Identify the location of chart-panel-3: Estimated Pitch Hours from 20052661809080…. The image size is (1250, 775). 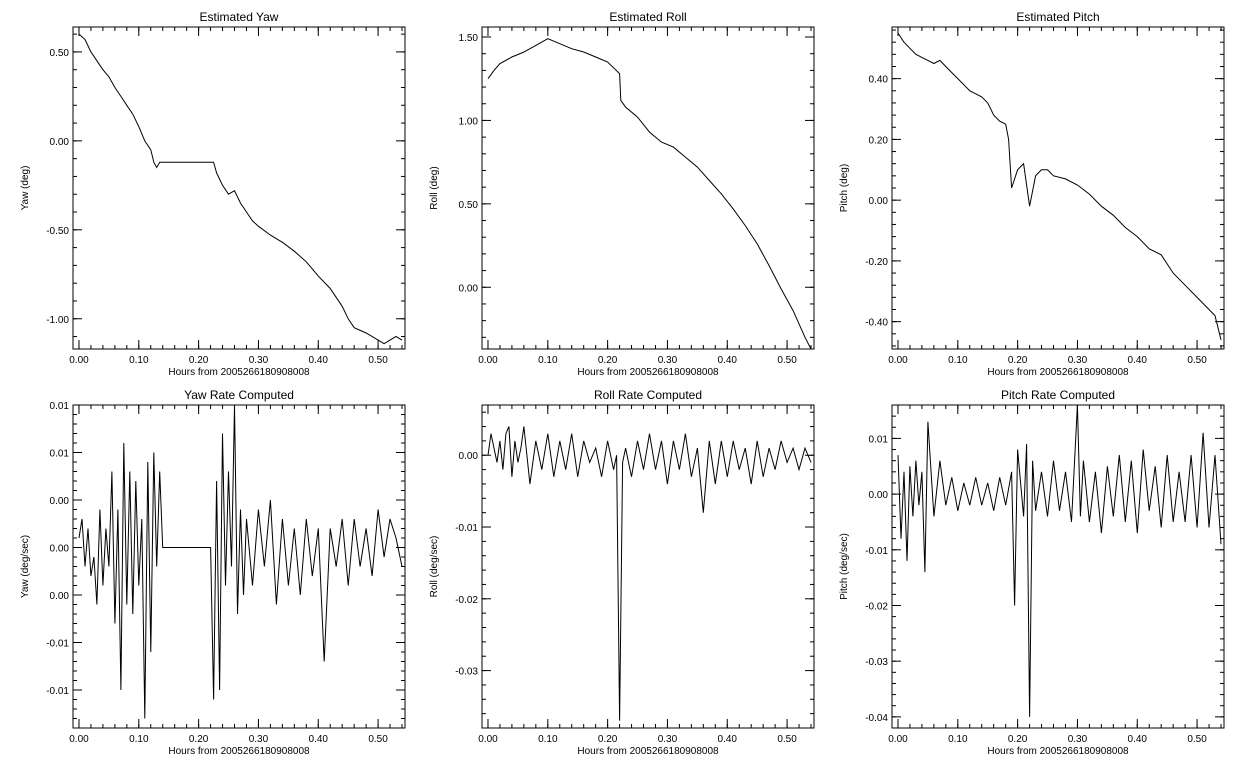
(1032, 194).